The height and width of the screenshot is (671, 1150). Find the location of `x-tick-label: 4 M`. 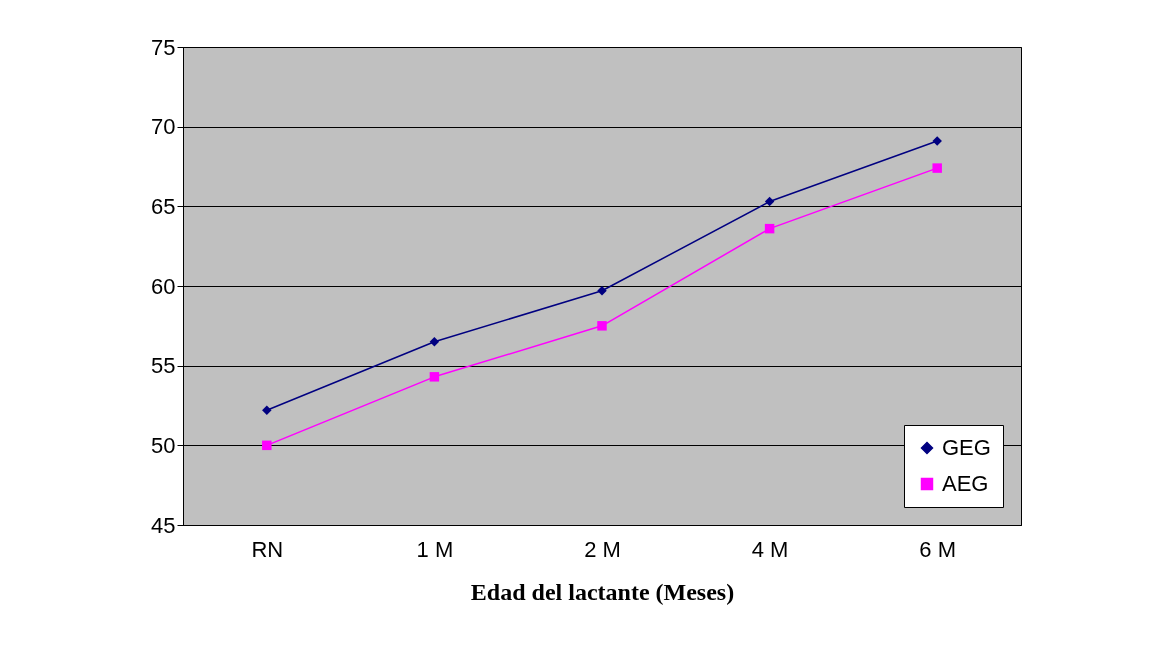

x-tick-label: 4 M is located at coordinates (770, 549).